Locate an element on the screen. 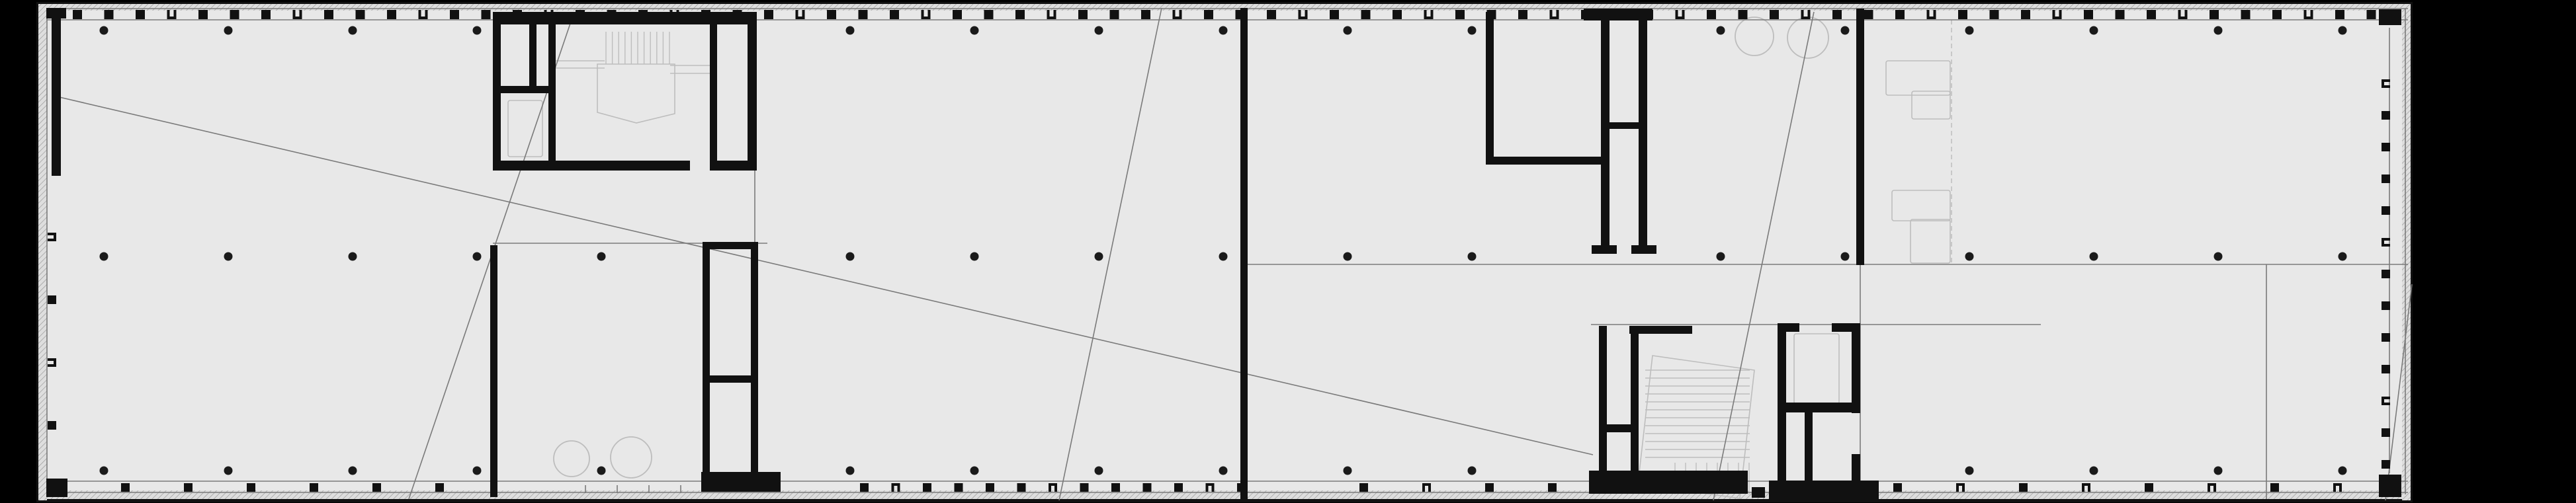  thin-line is located at coordinates (1764, 256).